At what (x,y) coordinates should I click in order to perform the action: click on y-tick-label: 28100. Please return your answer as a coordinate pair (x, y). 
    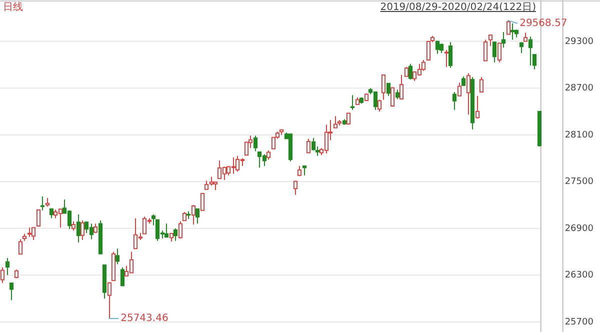
    Looking at the image, I should click on (579, 135).